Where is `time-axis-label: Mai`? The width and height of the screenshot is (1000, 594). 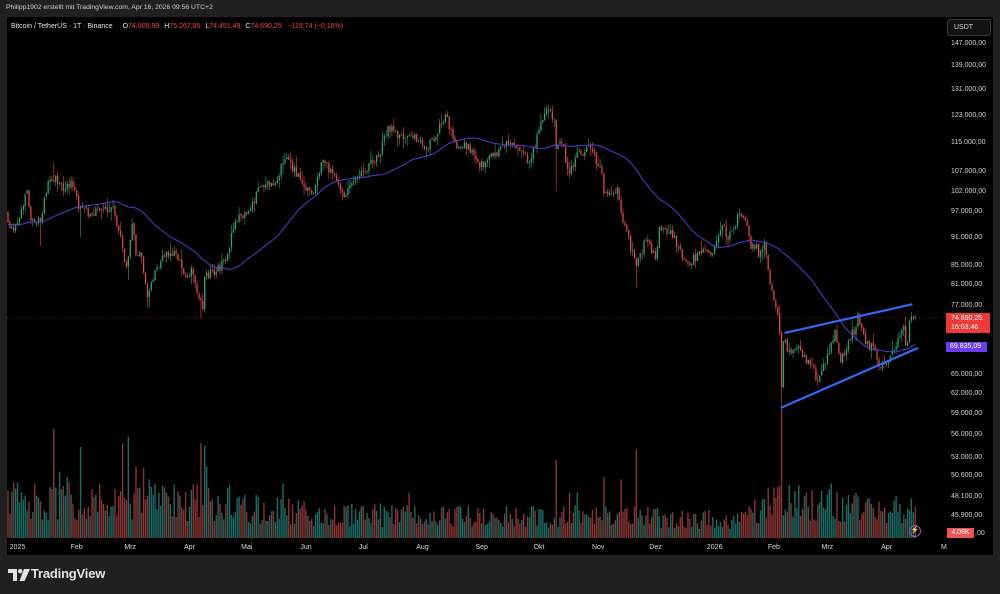 time-axis-label: Mai is located at coordinates (247, 547).